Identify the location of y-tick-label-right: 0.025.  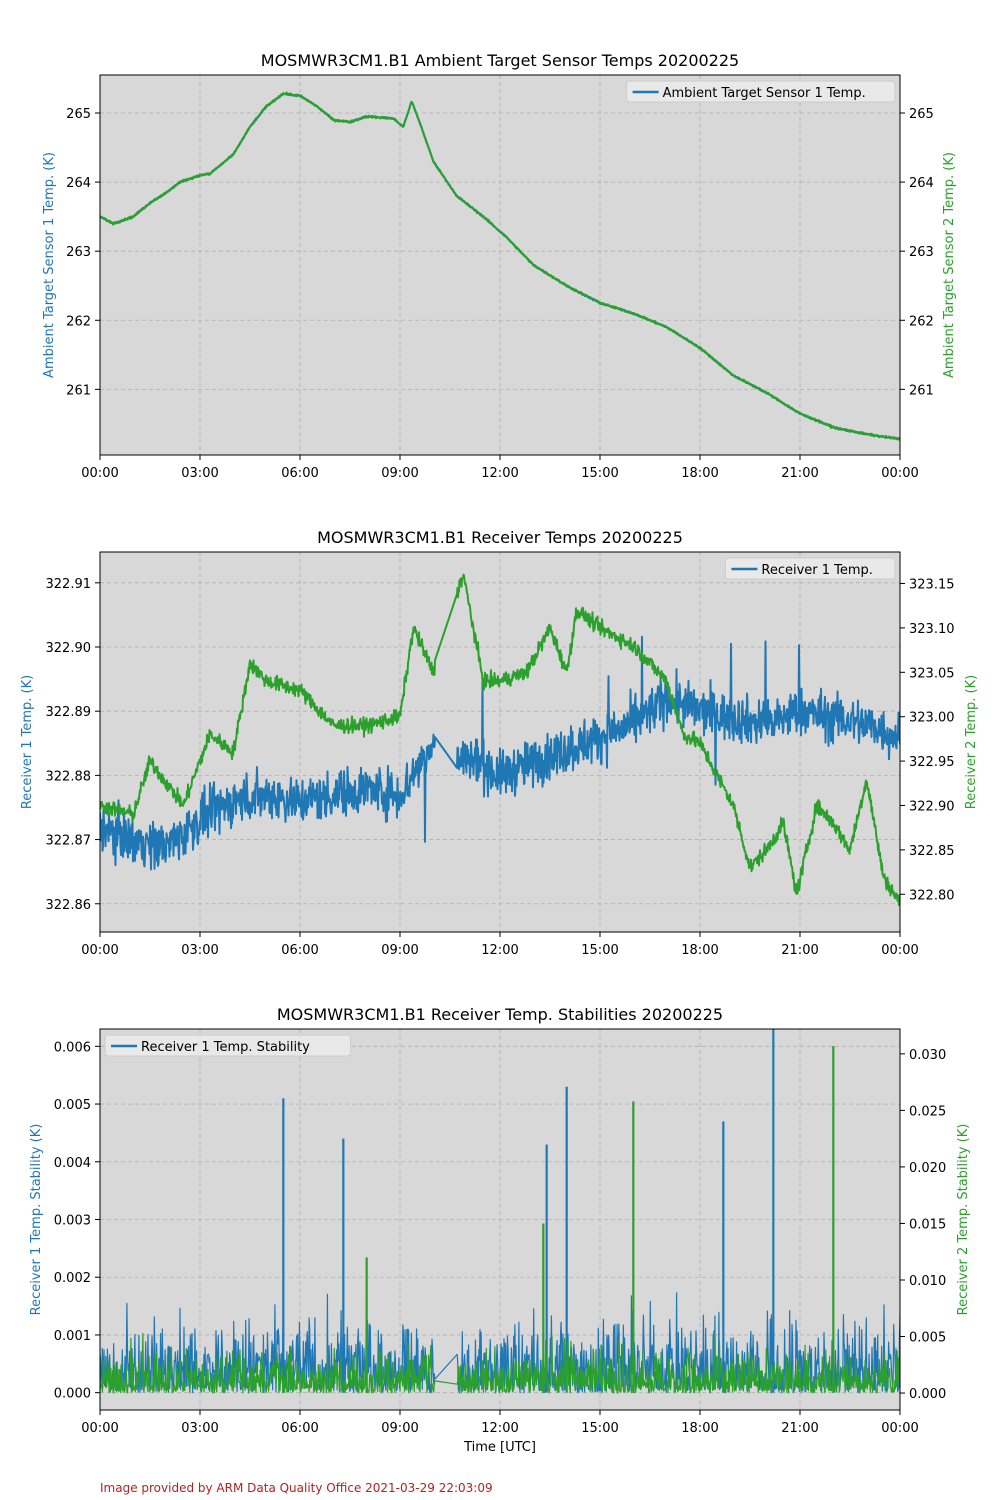
(927, 1111).